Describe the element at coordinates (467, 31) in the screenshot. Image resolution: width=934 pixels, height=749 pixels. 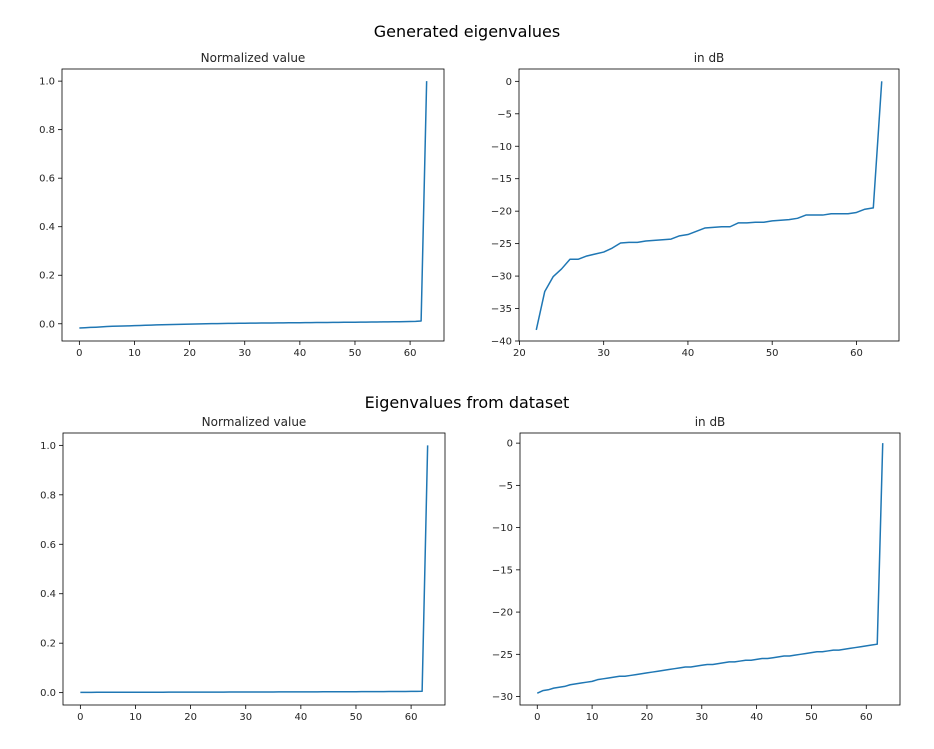
I see `figure-suptitle-generated: Generated eigenvalues` at that location.